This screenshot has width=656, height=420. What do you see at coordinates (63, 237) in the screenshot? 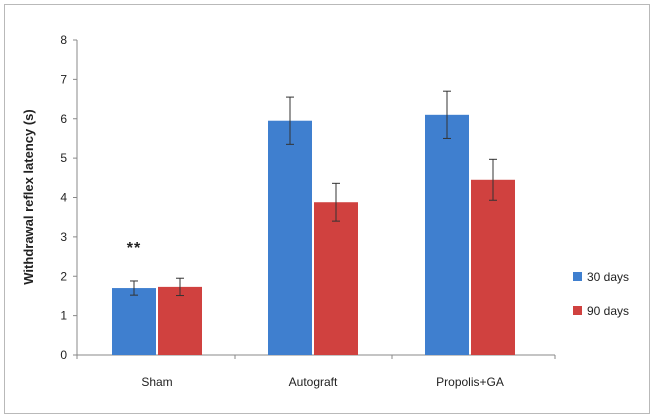
I see `y-tick-label: 3` at bounding box center [63, 237].